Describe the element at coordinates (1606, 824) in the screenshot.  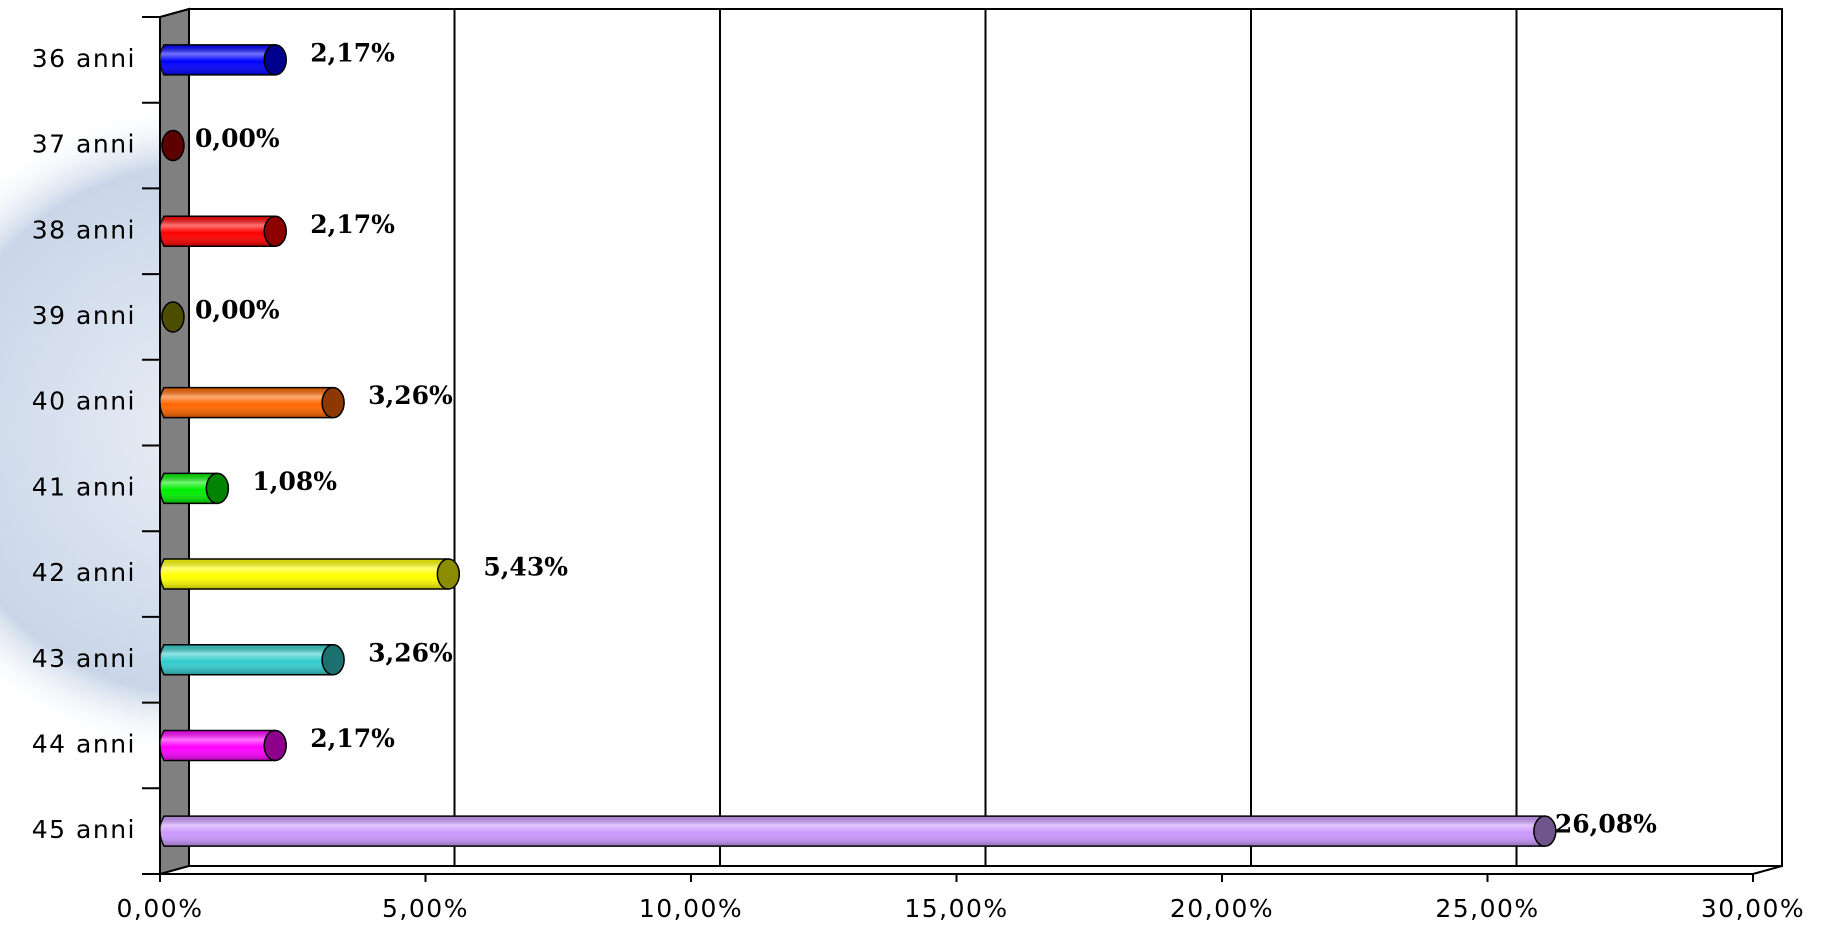
I see `value-label: 26,08%` at that location.